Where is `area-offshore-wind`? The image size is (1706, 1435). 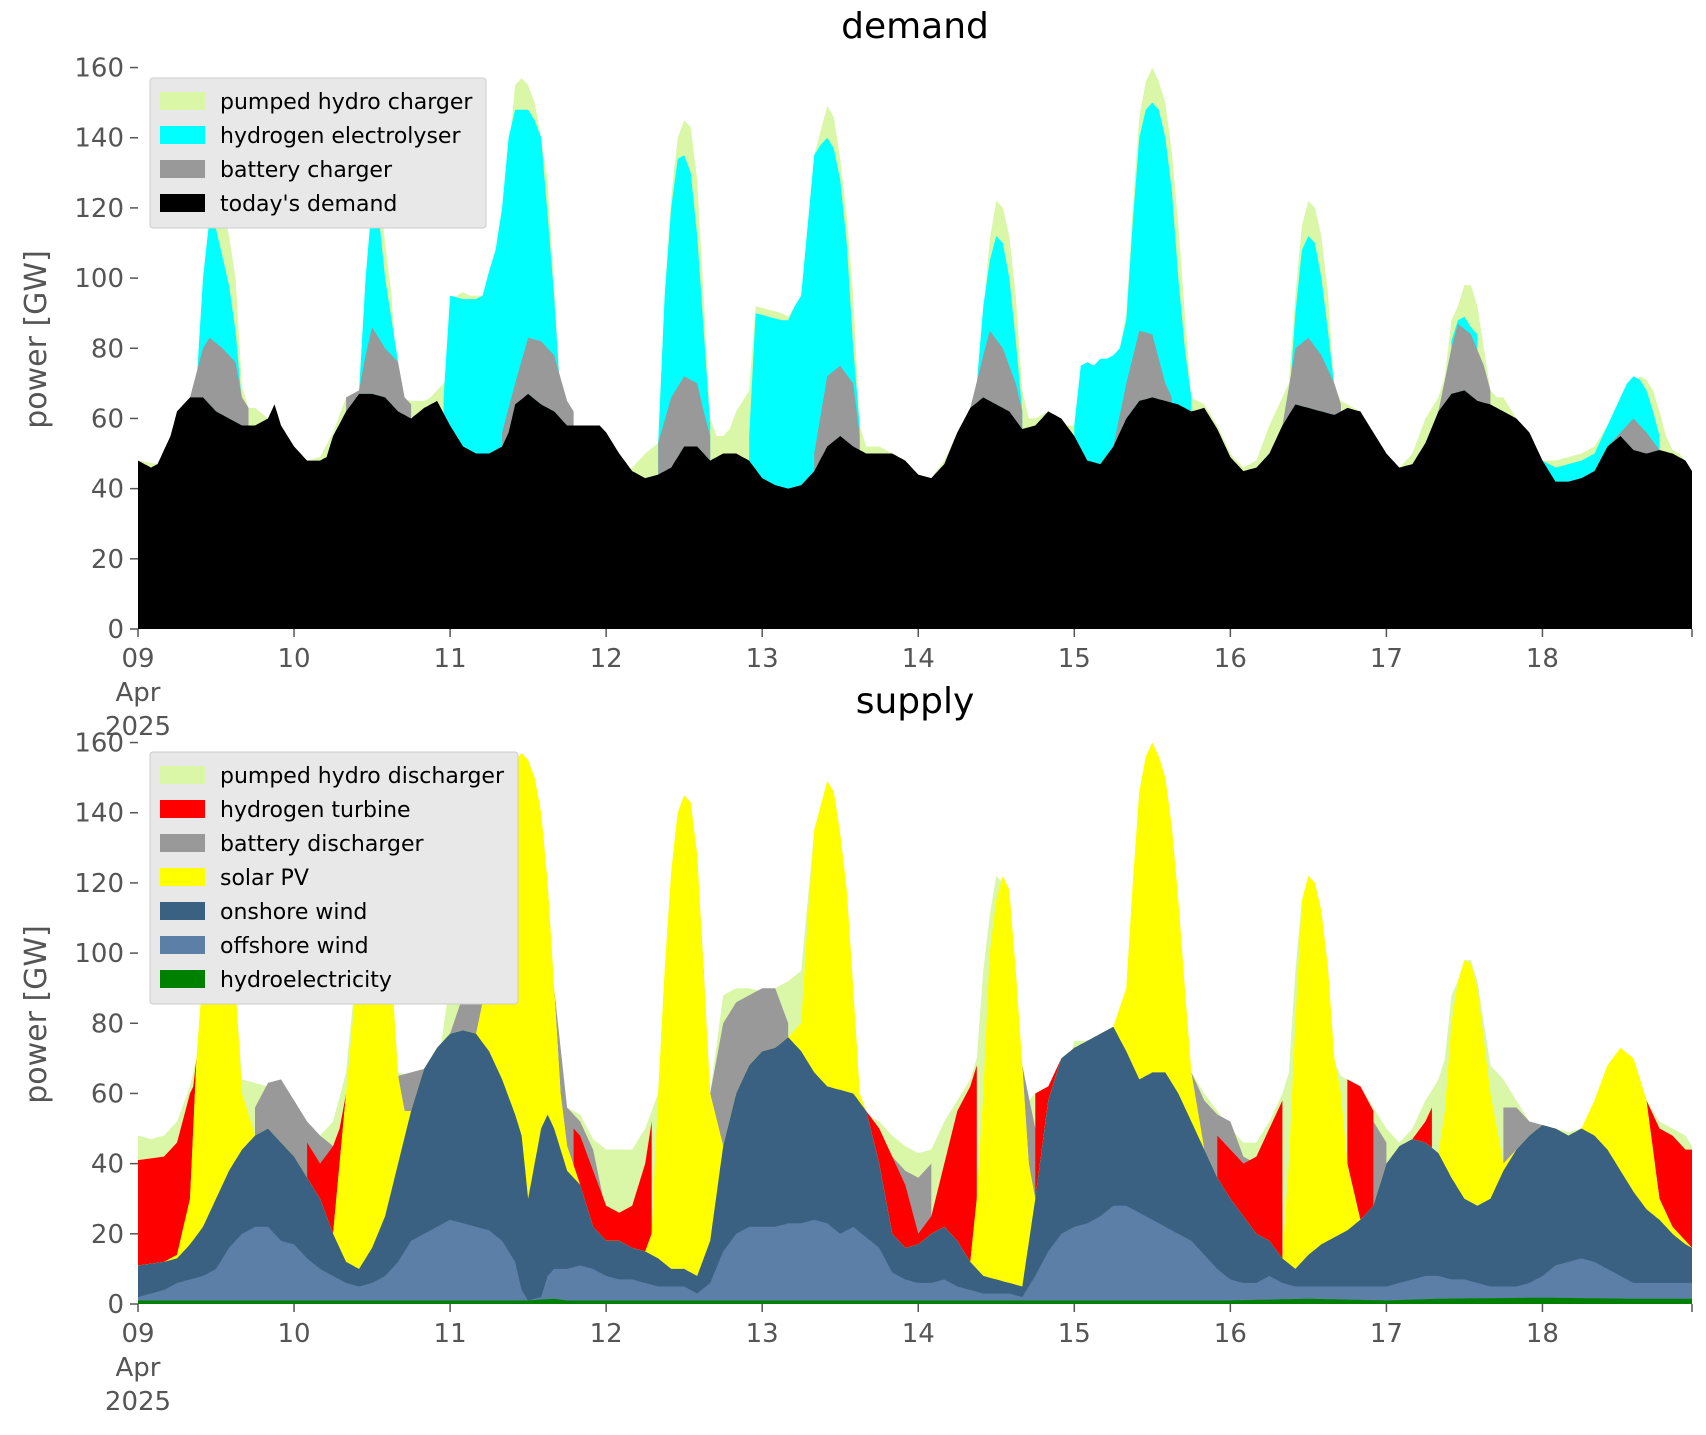 area-offshore-wind is located at coordinates (915, 1254).